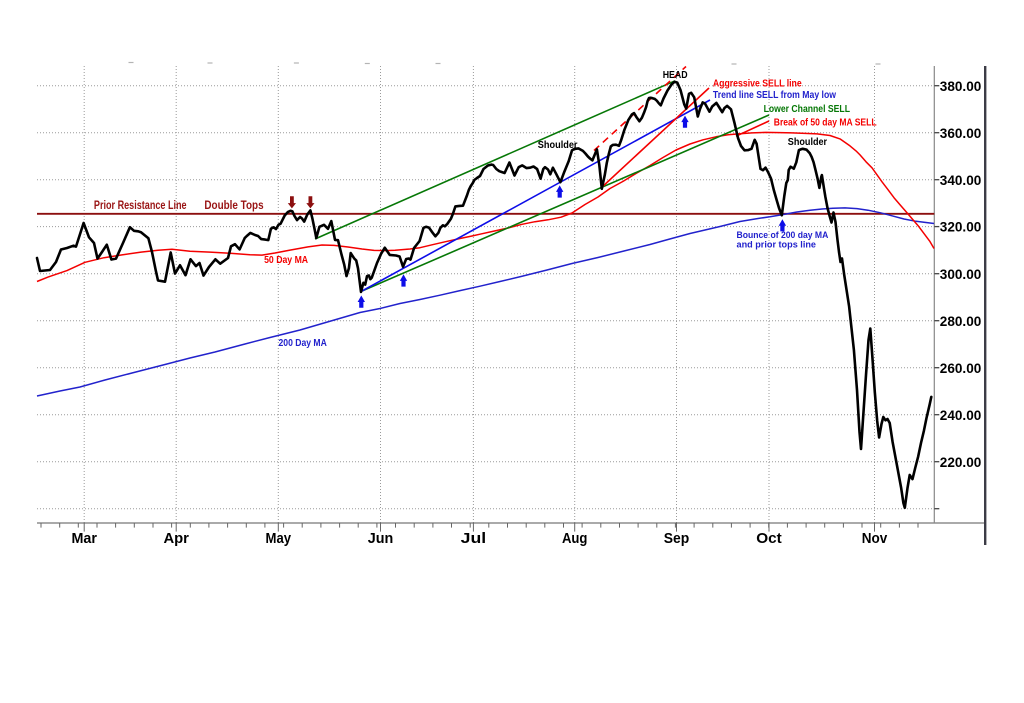 The height and width of the screenshot is (703, 1024). What do you see at coordinates (875, 538) in the screenshot?
I see `svg-text: Nov` at bounding box center [875, 538].